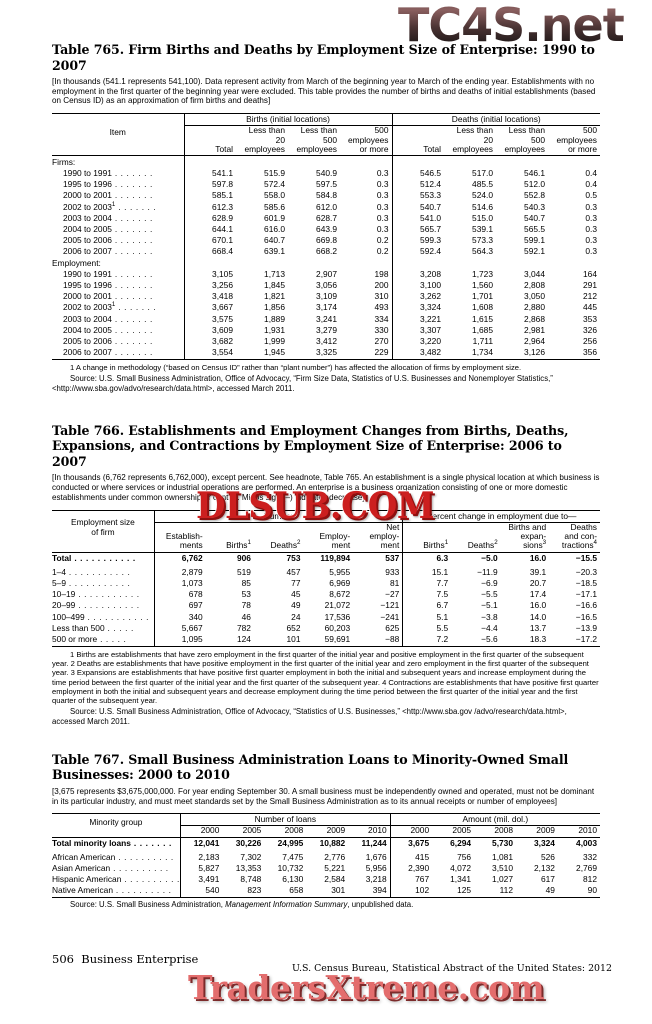 The height and width of the screenshot is (1024, 652). I want to click on table-766-value: −20.3, so click(586, 571).